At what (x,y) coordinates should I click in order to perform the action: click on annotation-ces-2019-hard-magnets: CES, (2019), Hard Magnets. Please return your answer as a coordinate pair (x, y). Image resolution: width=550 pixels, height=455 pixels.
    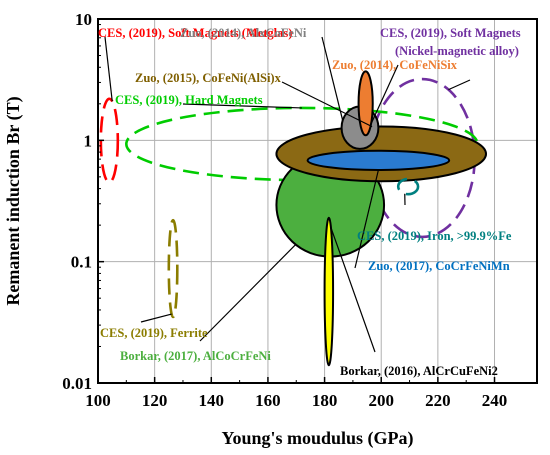
    Looking at the image, I should click on (189, 100).